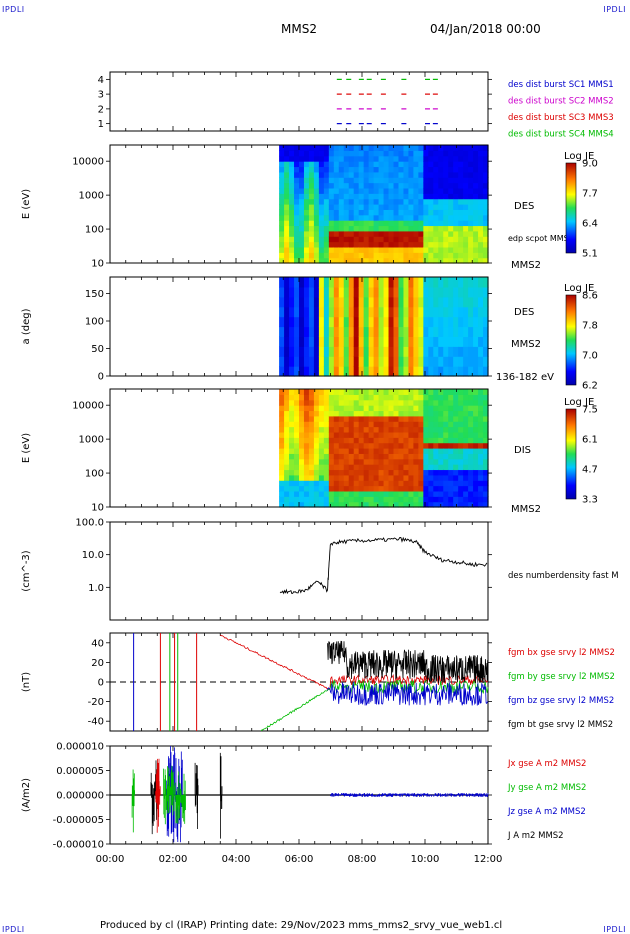  Describe the element at coordinates (97, 643) in the screenshot. I see `bfield-ytick-label: 40` at that location.